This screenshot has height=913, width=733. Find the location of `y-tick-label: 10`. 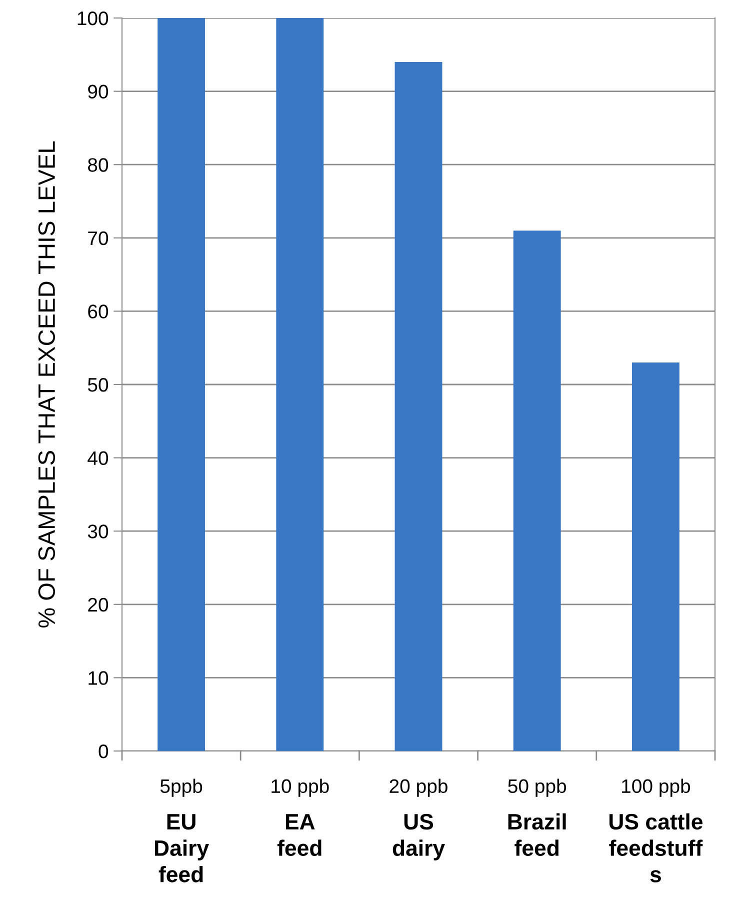

y-tick-label: 10 is located at coordinates (98, 678).